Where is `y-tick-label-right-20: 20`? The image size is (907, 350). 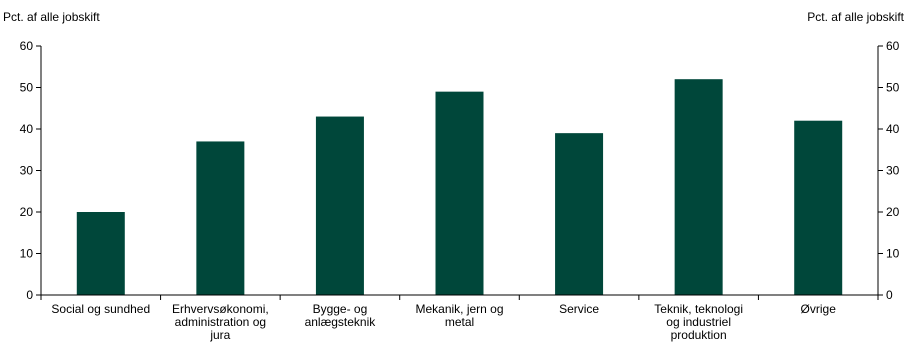 y-tick-label-right-20: 20 is located at coordinates (893, 212).